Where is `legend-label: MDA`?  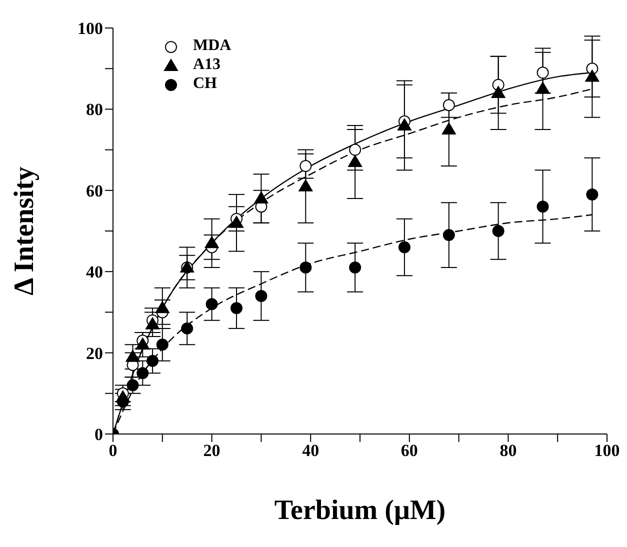
legend-label: MDA is located at coordinates (212, 45).